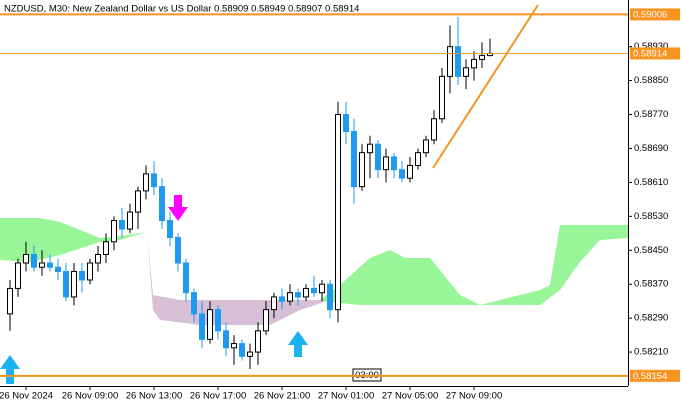  I want to click on y-tick-label: 0.58930, so click(651, 46).